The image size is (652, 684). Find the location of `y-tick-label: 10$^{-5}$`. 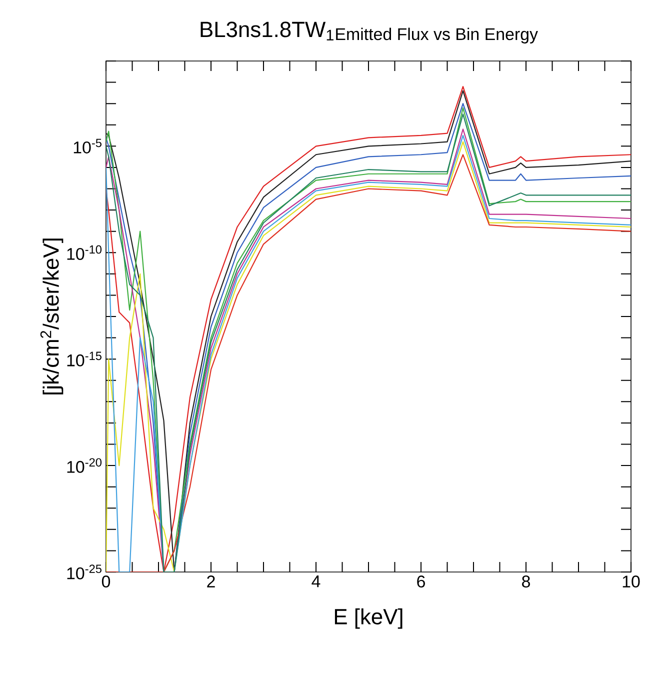

y-tick-label: 10$^{-5}$ is located at coordinates (88, 146).